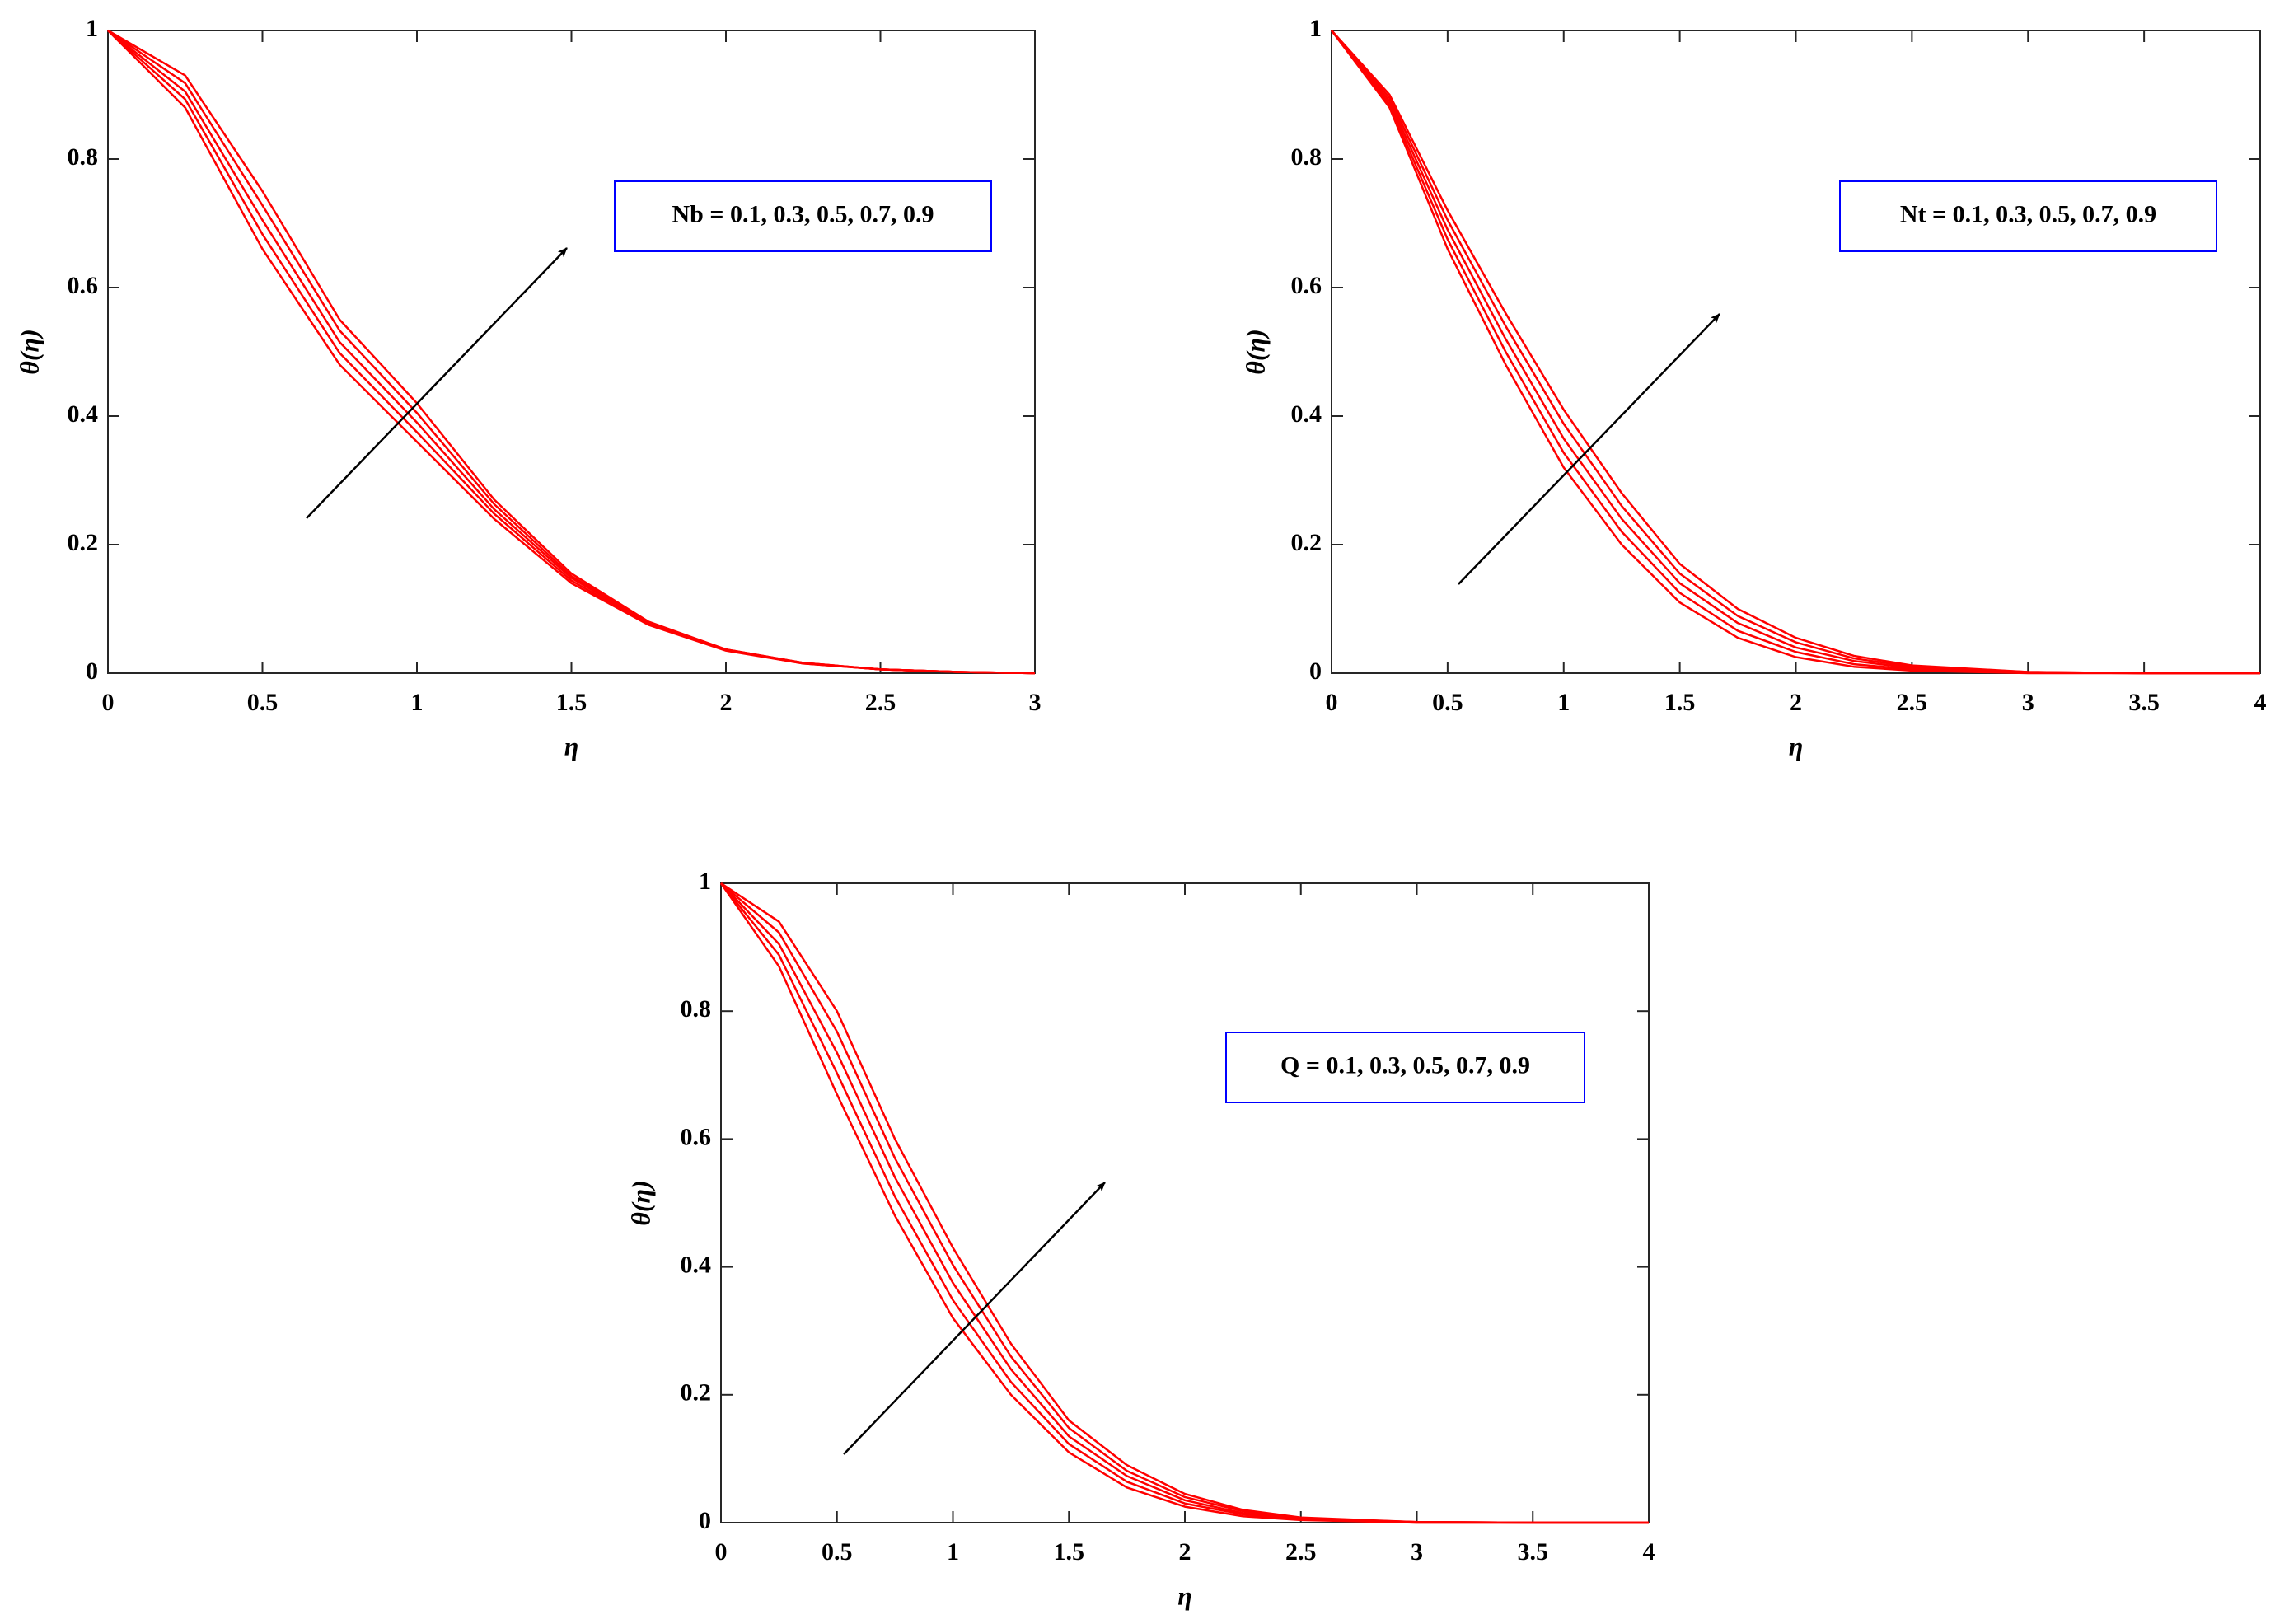 The image size is (2289, 1624). I want to click on annotation: Nb = 0.1, 0.3, 0.5, 0.7, 0.9, so click(803, 213).